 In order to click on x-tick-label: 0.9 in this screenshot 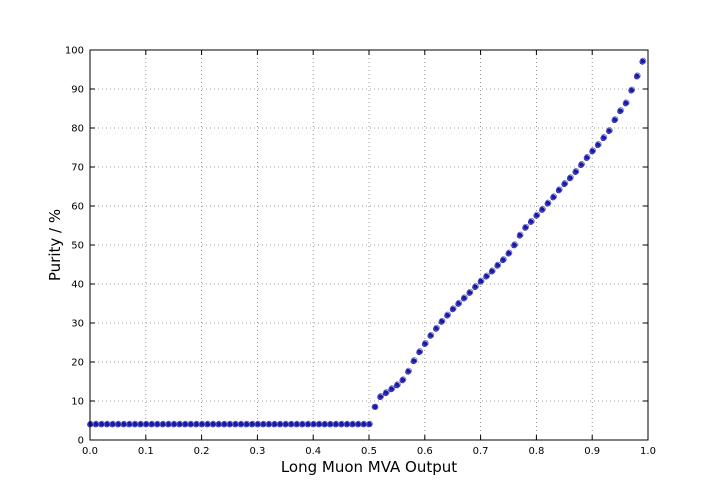, I will do `click(592, 451)`.